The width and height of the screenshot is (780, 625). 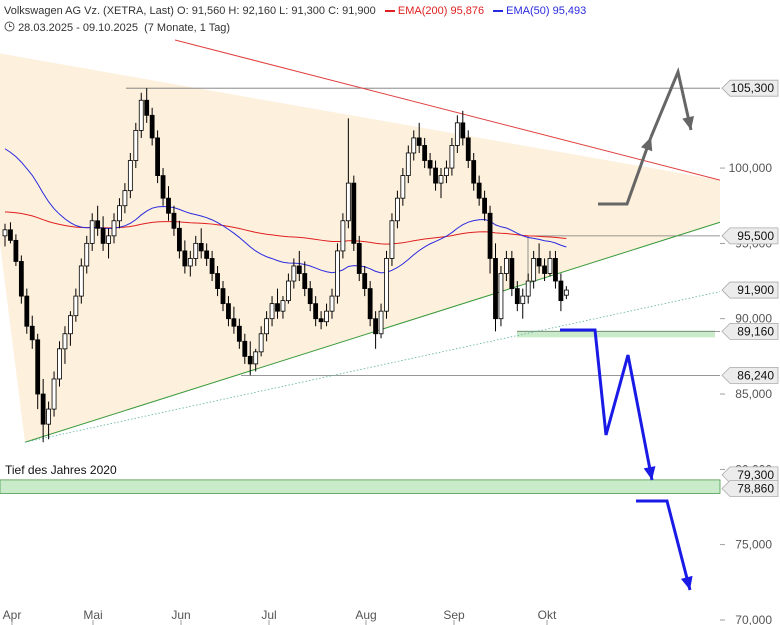 I want to click on annotation-2020-low: Tief des Jahres 2020, so click(x=61, y=470).